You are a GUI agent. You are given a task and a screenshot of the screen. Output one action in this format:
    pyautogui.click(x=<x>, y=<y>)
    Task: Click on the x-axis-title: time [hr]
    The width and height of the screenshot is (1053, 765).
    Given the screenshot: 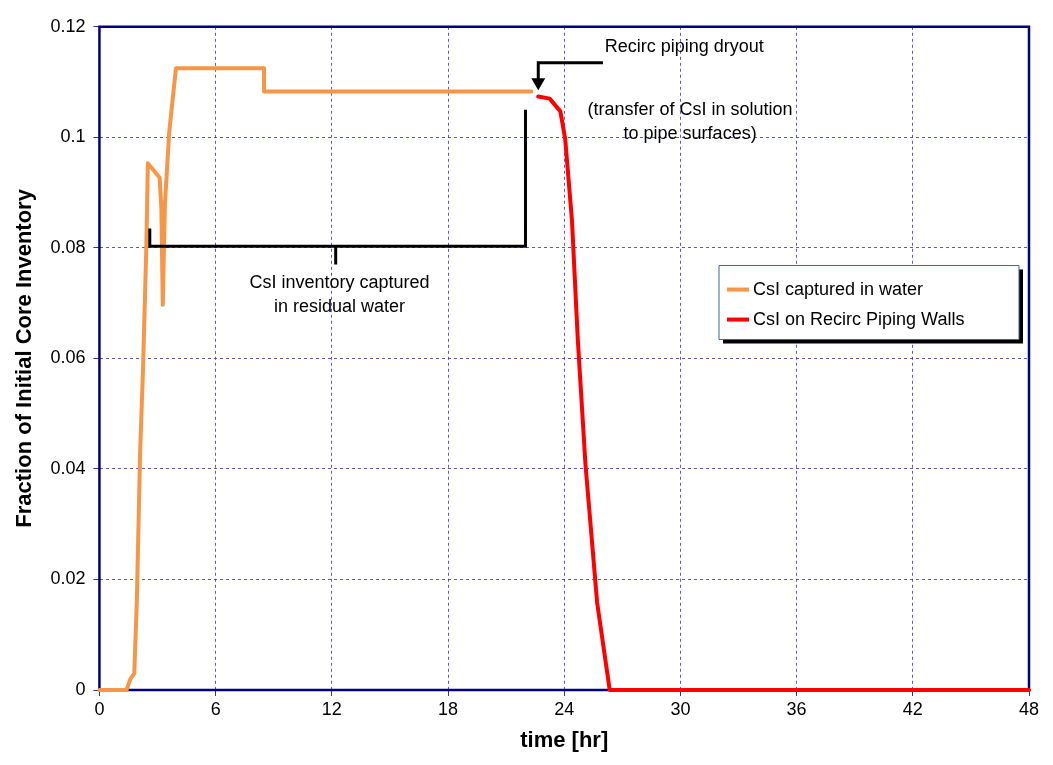 What is the action you would take?
    pyautogui.click(x=564, y=739)
    